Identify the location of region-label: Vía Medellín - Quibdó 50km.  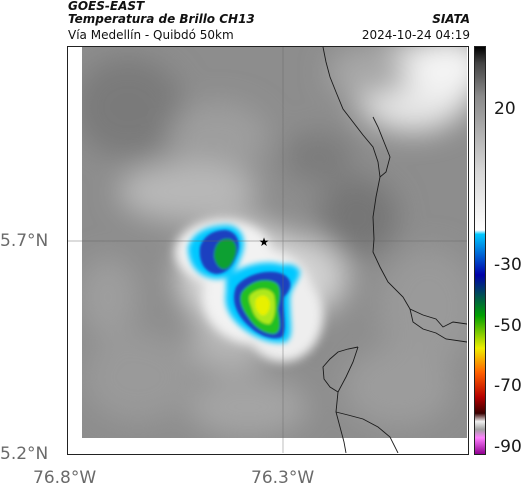
(151, 35).